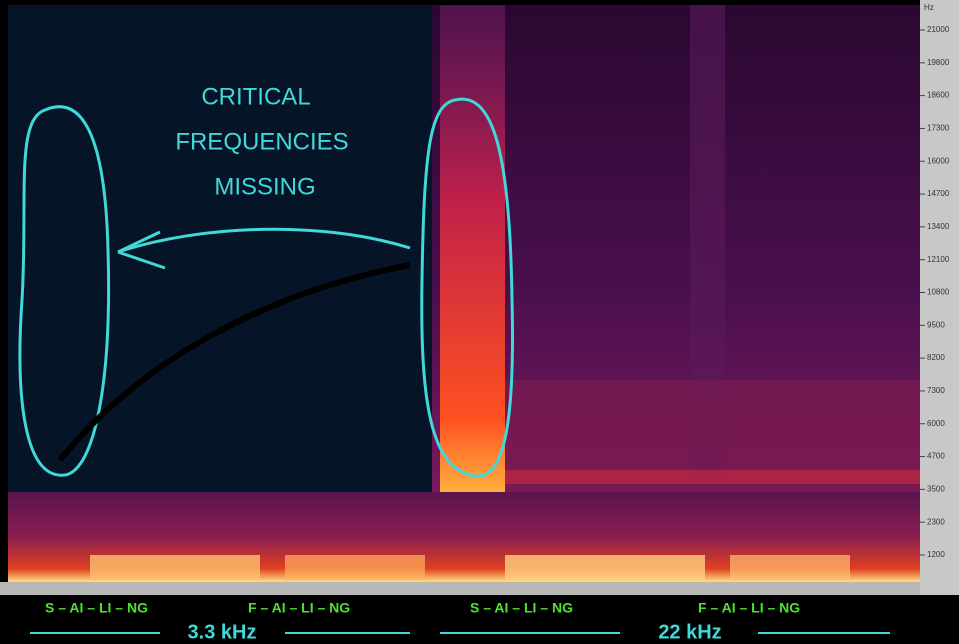  Describe the element at coordinates (222, 632) in the screenshot. I see `bandwidth: 3.3 kHz` at that location.